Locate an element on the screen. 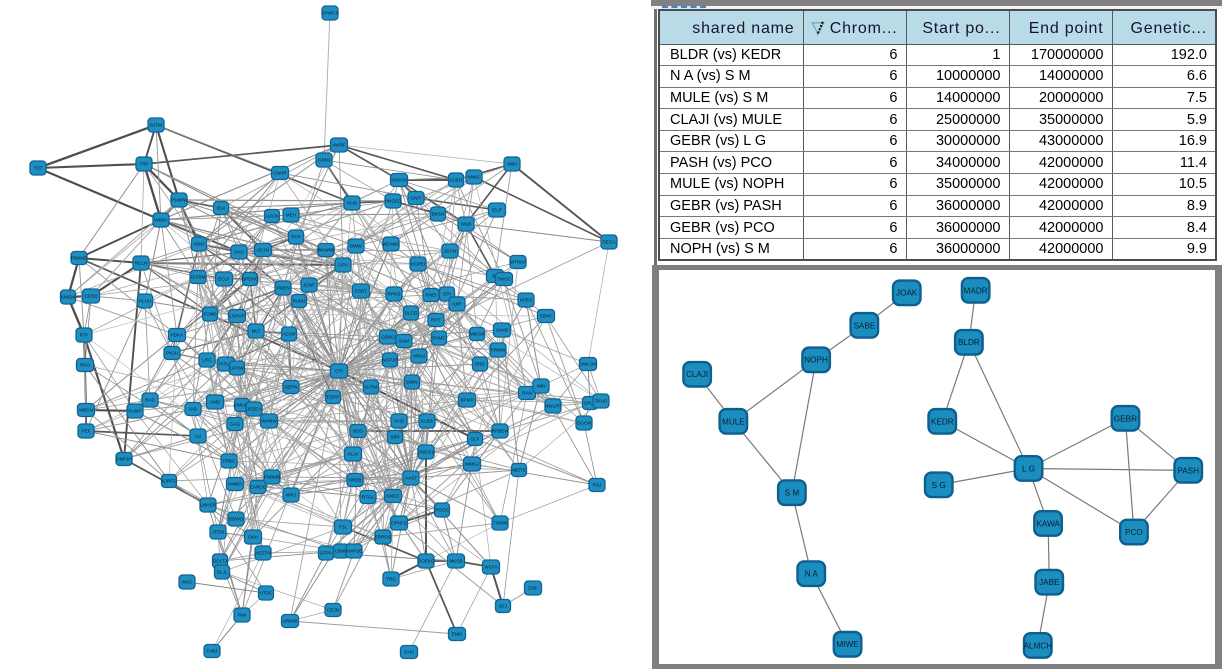  svg-text: GEBR is located at coordinates (1125, 418).